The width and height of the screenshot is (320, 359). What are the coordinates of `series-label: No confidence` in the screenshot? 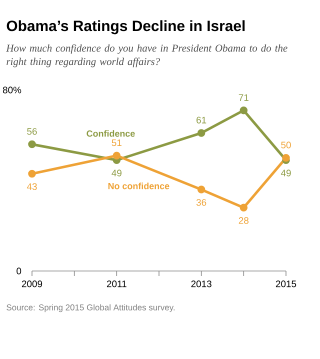 It's located at (139, 186).